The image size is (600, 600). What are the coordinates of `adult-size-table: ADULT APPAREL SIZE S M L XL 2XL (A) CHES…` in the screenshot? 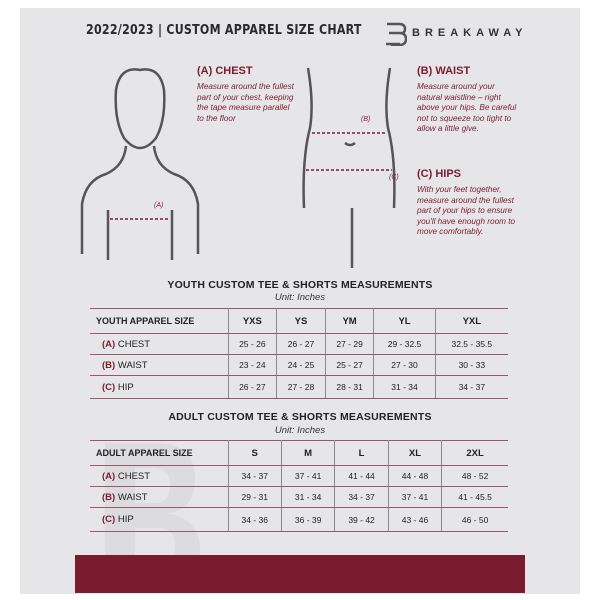 It's located at (299, 486).